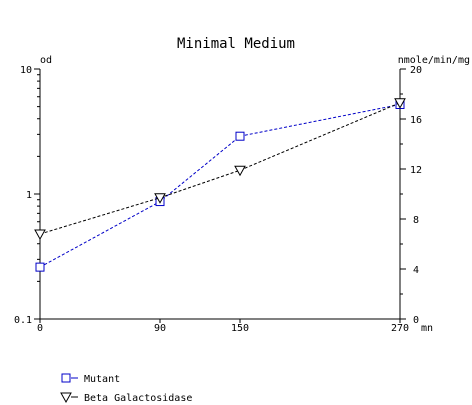 The width and height of the screenshot is (472, 405). I want to click on legend-entry: Mutant, so click(90, 379).